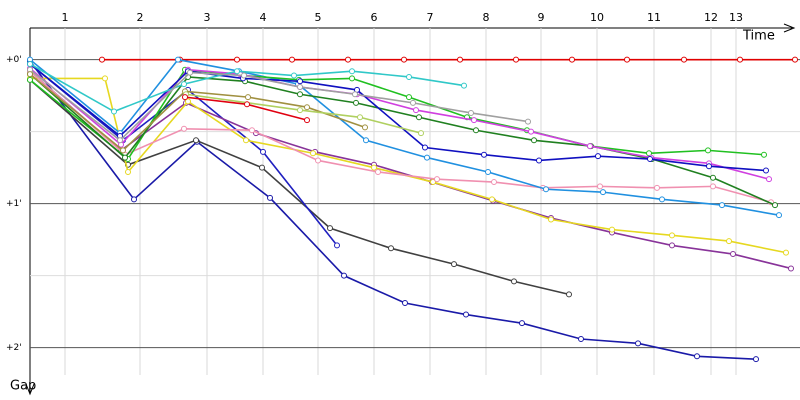 Image resolution: width=800 pixels, height=400 pixels. I want to click on x-tick-label: 4, so click(263, 17).